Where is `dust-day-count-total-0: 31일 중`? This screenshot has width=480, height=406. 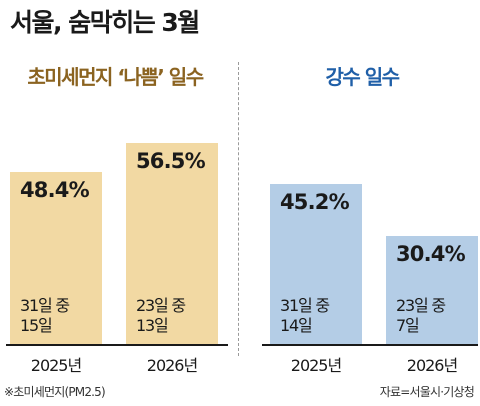 dust-day-count-total-0: 31일 중 is located at coordinates (45, 305).